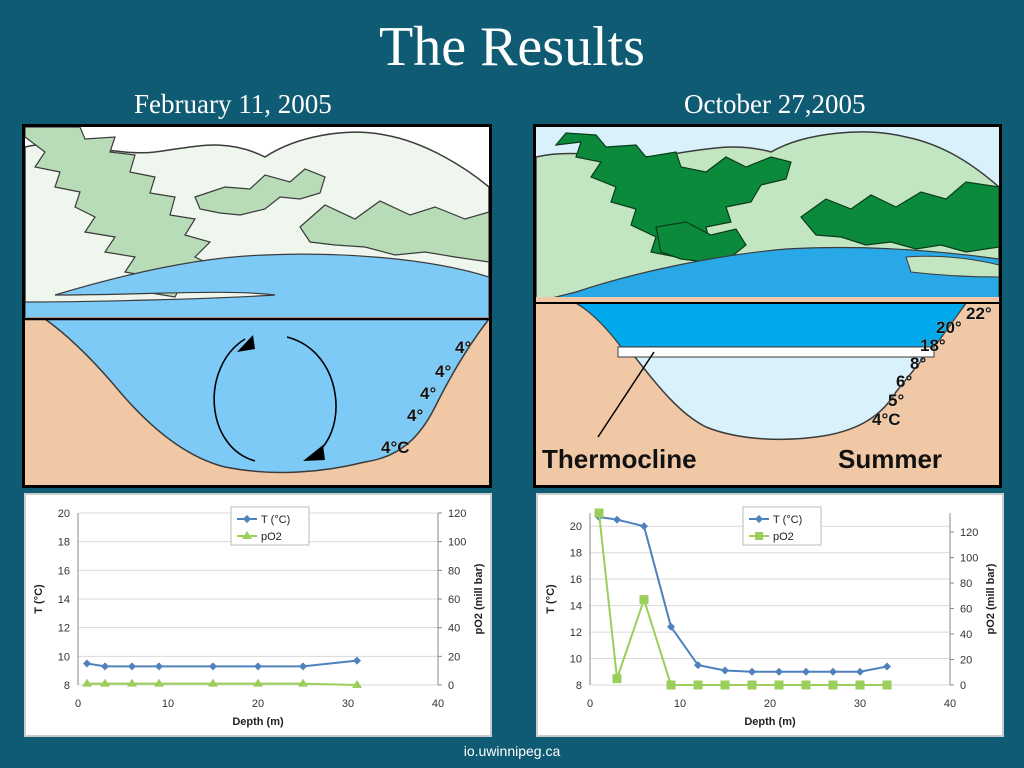 The image size is (1024, 768). What do you see at coordinates (258, 704) in the screenshot?
I see `x-tick-label: 20` at bounding box center [258, 704].